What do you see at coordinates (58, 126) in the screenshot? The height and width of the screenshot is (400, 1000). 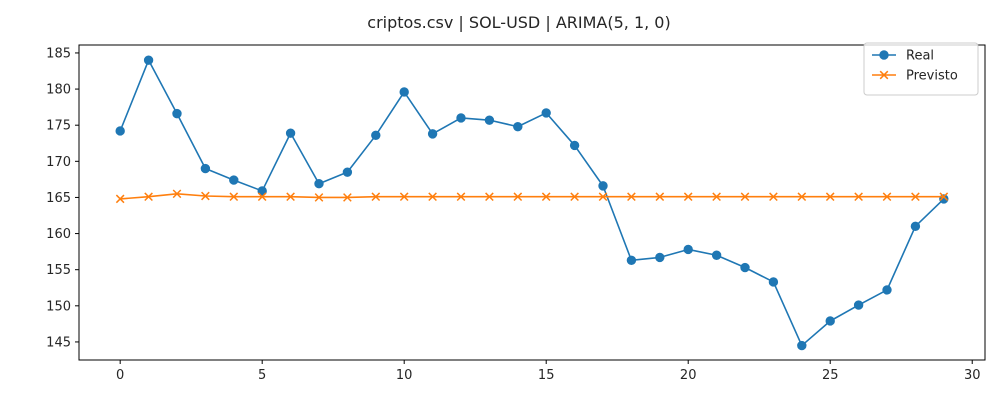 I see `y-tick-label: 175` at bounding box center [58, 126].